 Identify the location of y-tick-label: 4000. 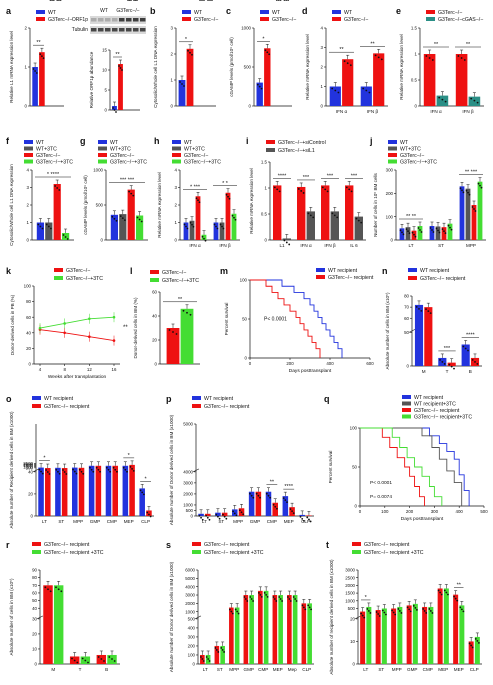
(190, 586).